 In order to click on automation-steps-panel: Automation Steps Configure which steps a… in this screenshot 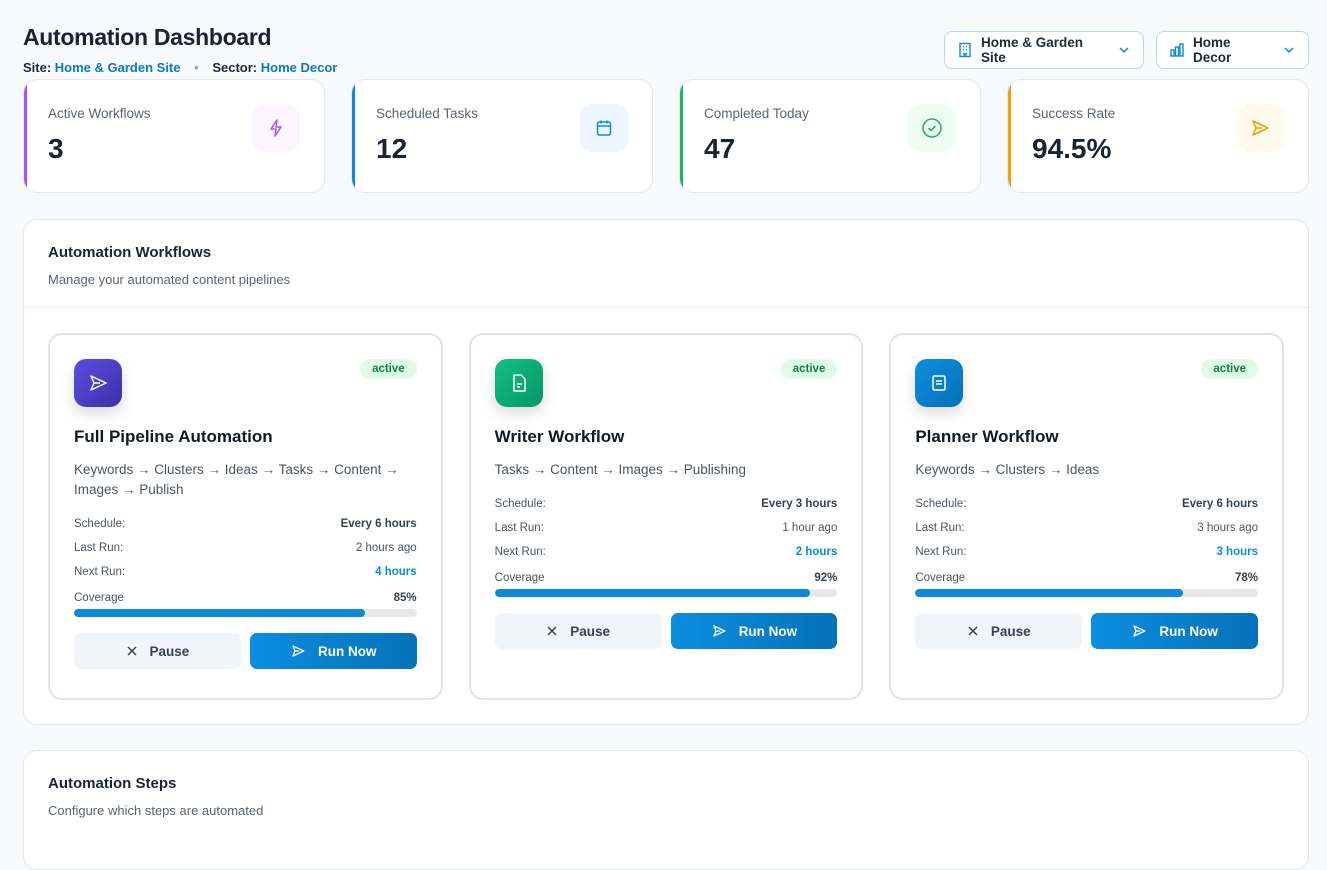, I will do `click(666, 810)`.